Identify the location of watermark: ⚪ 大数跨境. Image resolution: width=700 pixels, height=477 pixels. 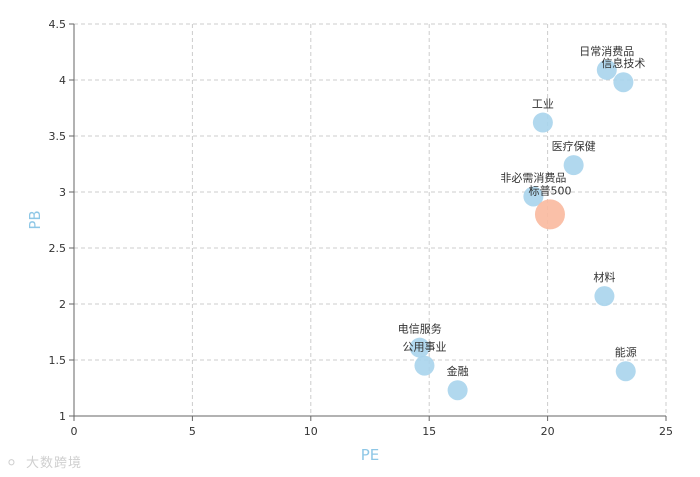
(44, 461).